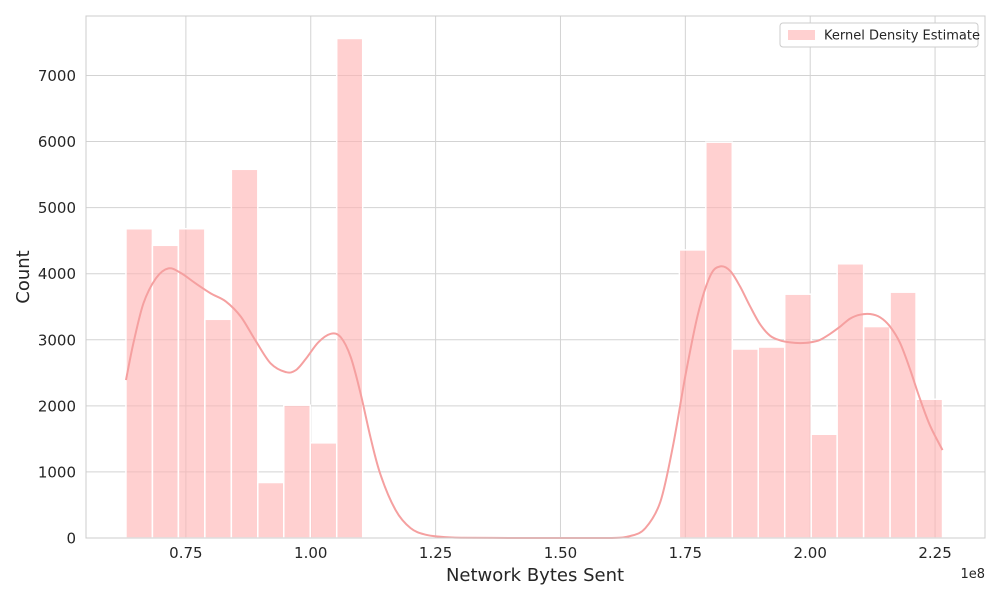 Image resolution: width=1000 pixels, height=600 pixels. I want to click on y-tick-label: 7000, so click(57, 76).